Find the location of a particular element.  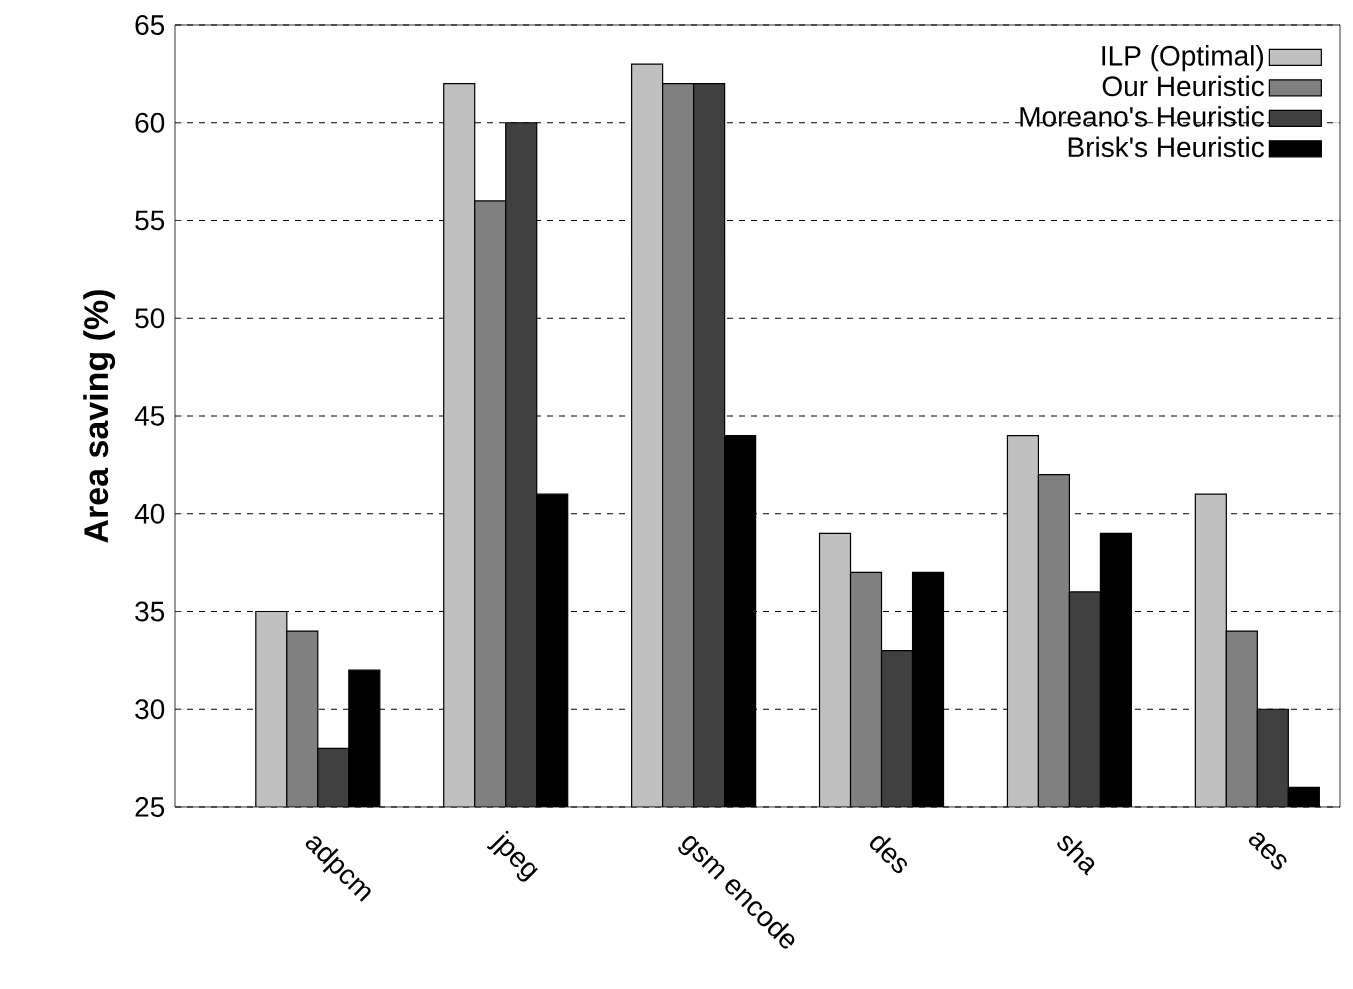

x-tick-label: des is located at coordinates (889, 855).